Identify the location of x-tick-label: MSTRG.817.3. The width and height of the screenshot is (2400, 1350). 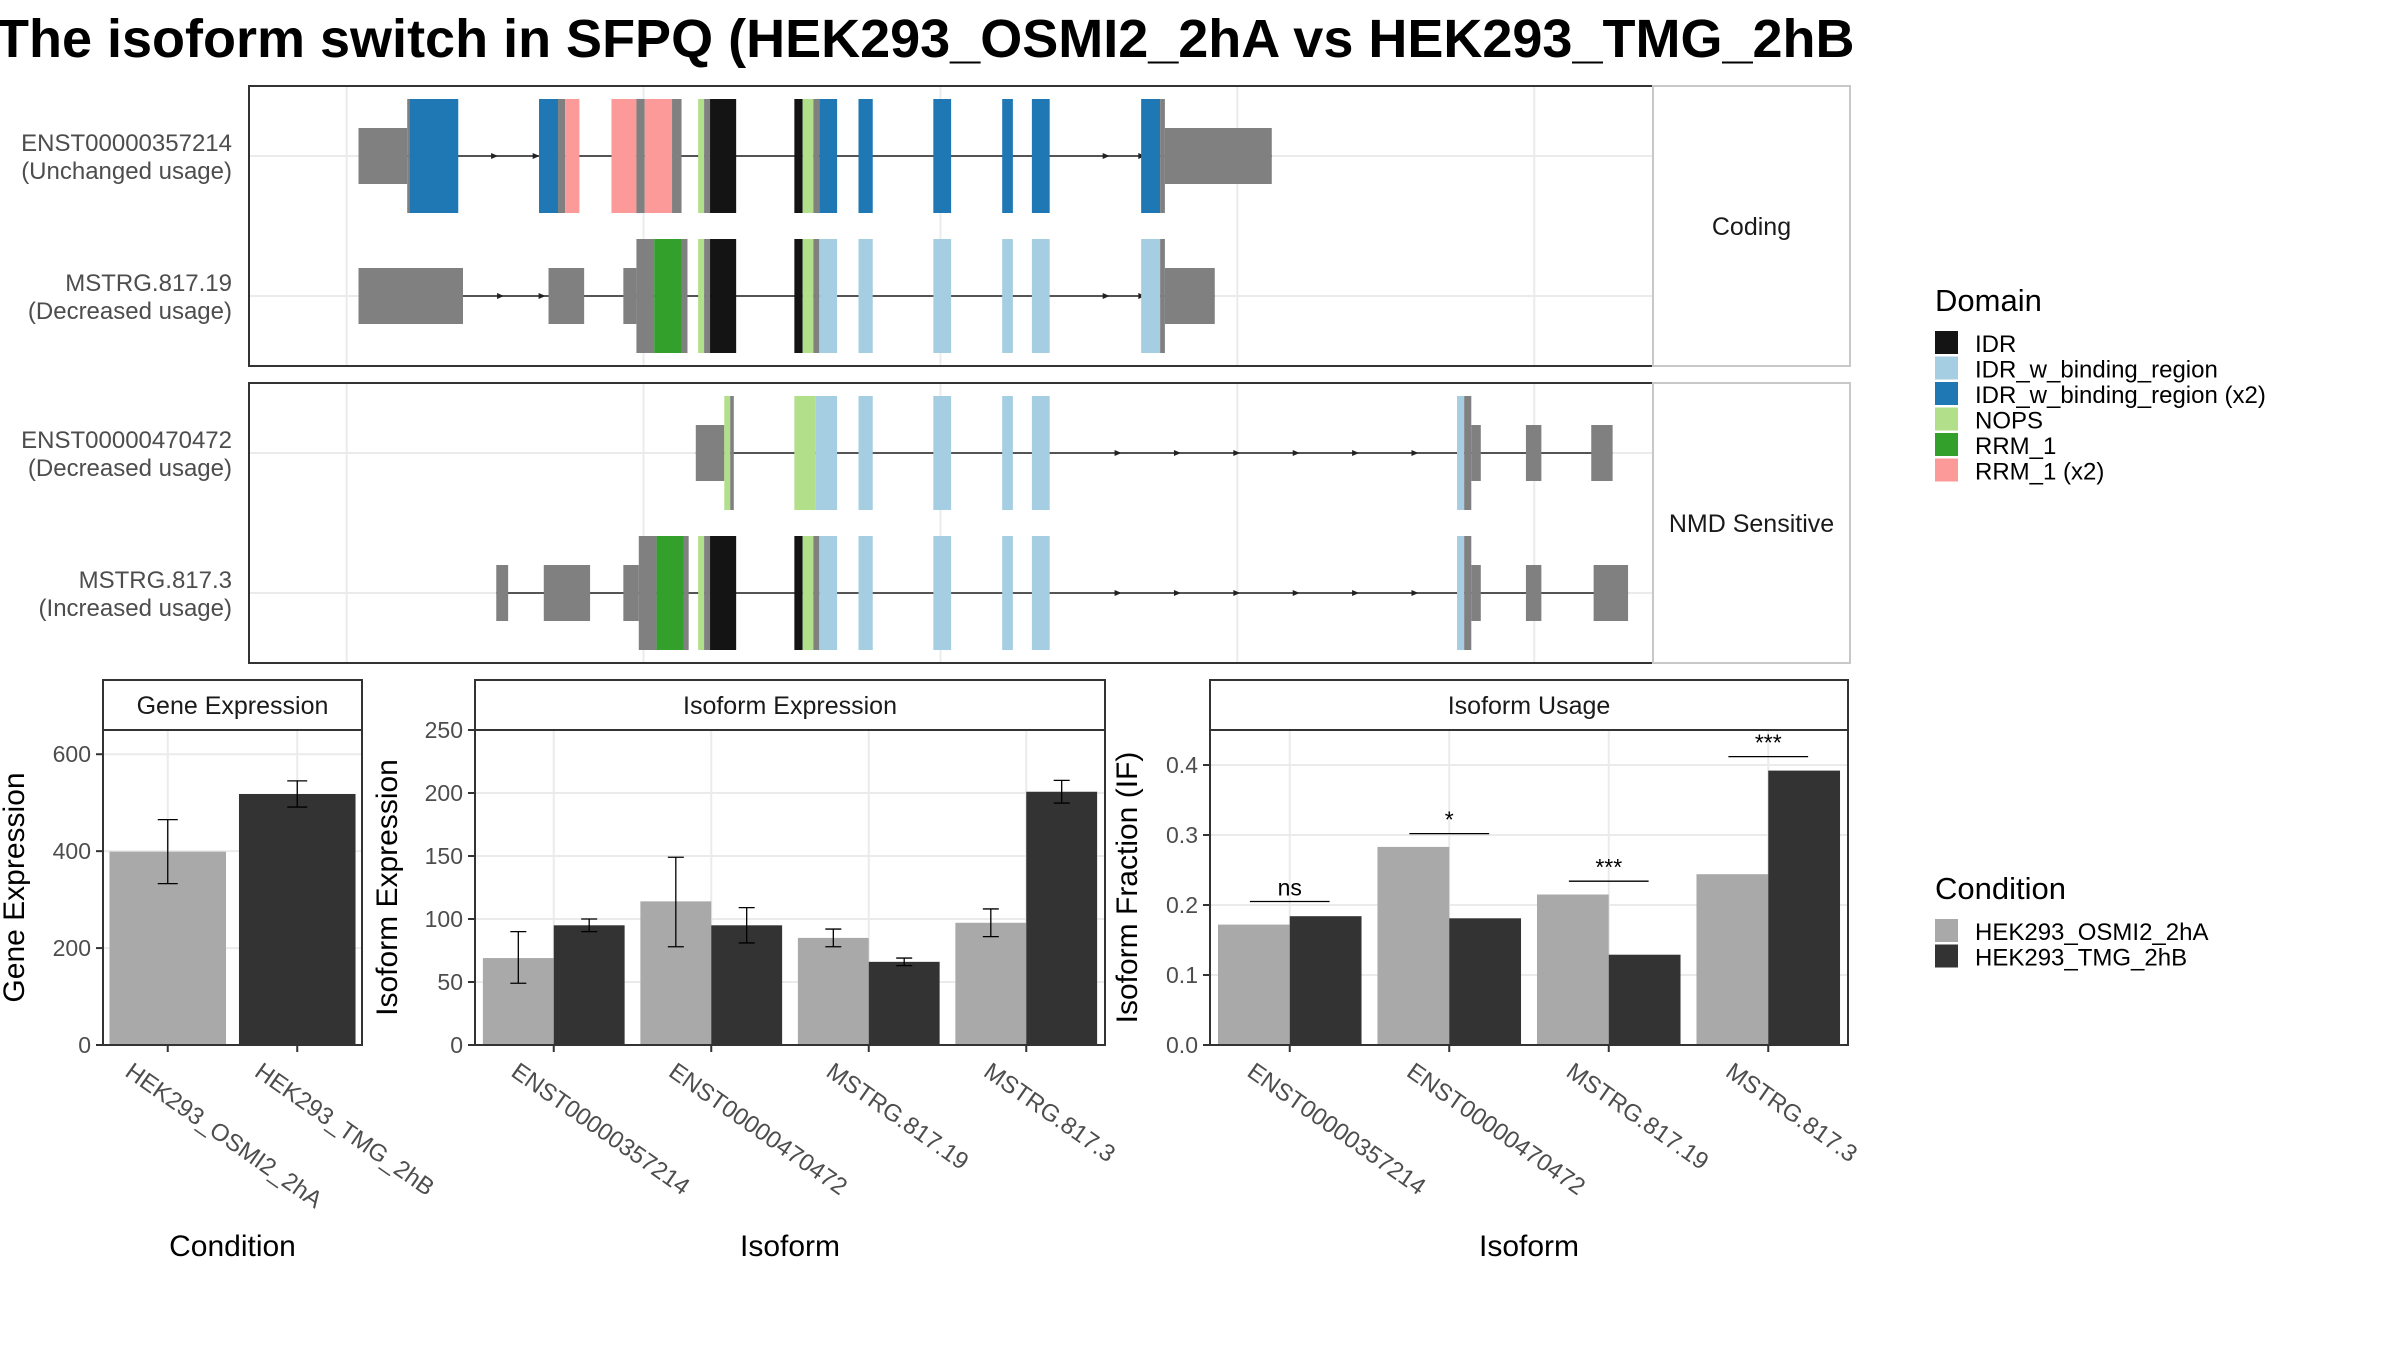
(1049, 1113).